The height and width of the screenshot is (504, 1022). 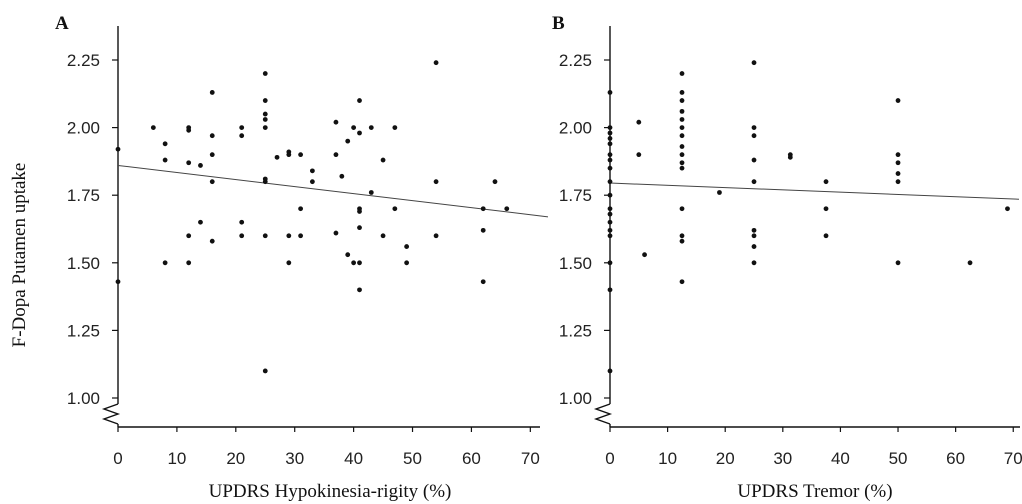 What do you see at coordinates (111, 414) in the screenshot?
I see `y-axis-break` at bounding box center [111, 414].